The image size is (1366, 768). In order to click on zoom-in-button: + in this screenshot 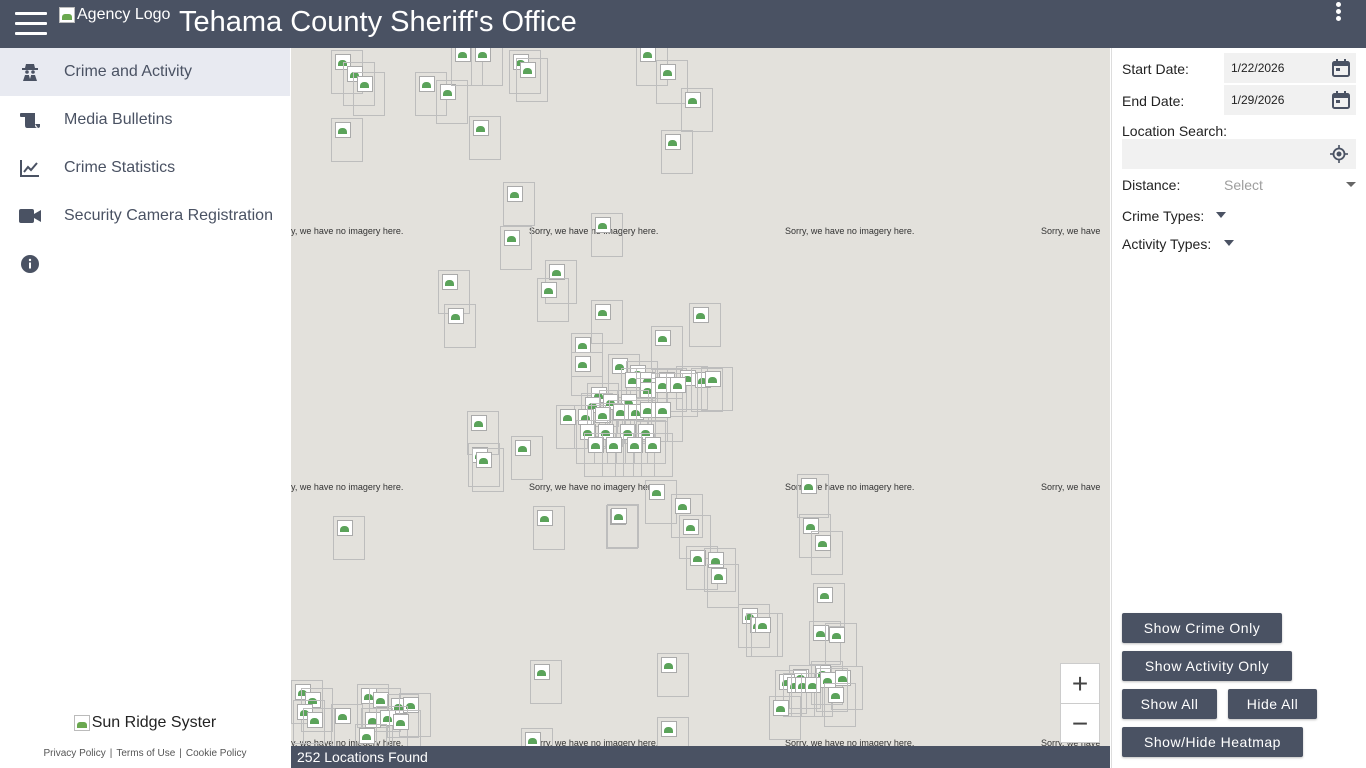, I will do `click(1080, 684)`.